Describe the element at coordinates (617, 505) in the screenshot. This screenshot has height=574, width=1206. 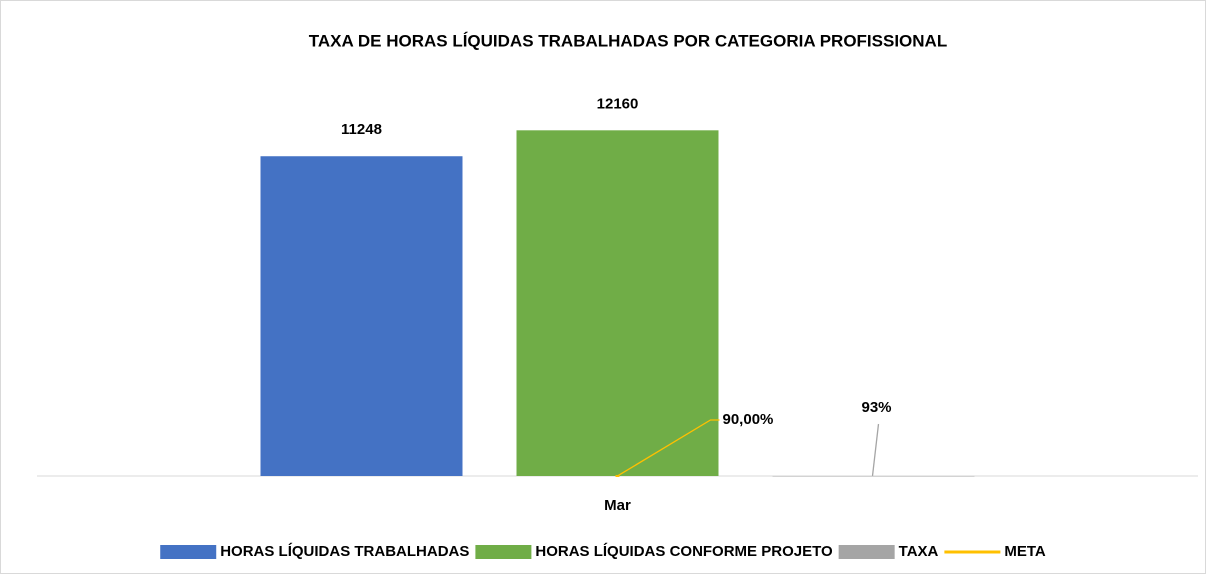
I see `x-tick-label: Mar` at that location.